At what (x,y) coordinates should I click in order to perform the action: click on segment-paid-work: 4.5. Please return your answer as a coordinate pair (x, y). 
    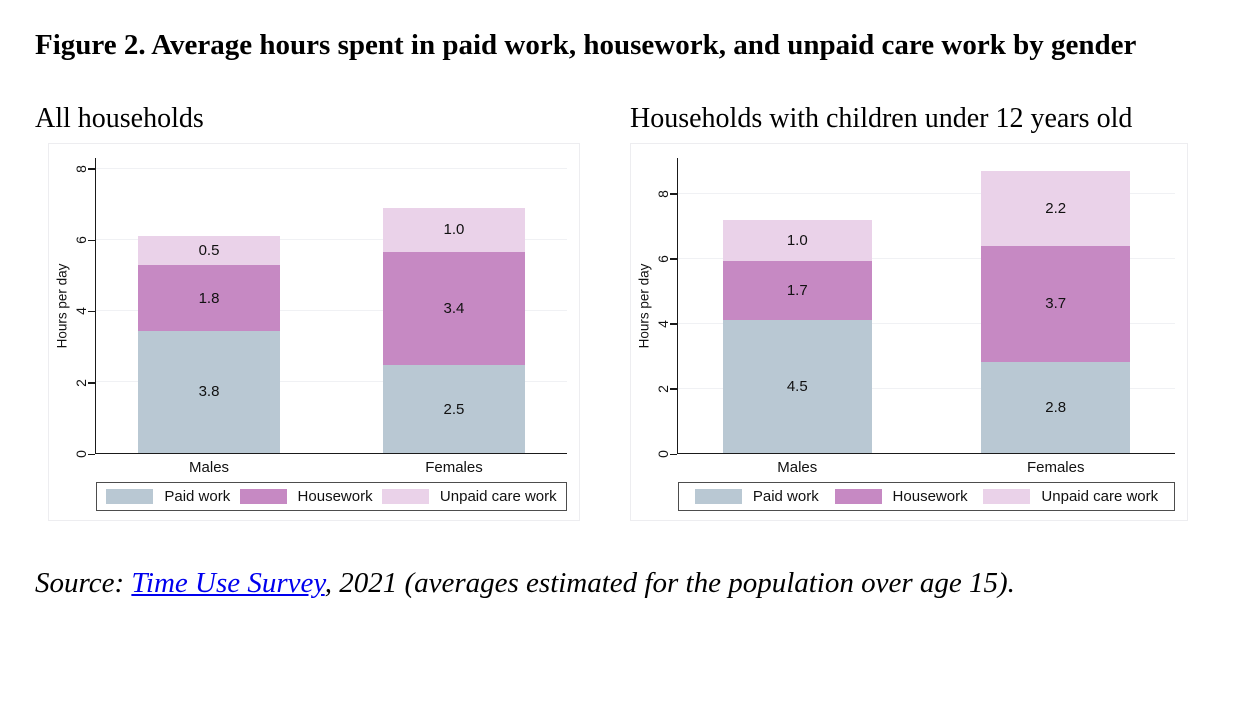
    Looking at the image, I should click on (797, 386).